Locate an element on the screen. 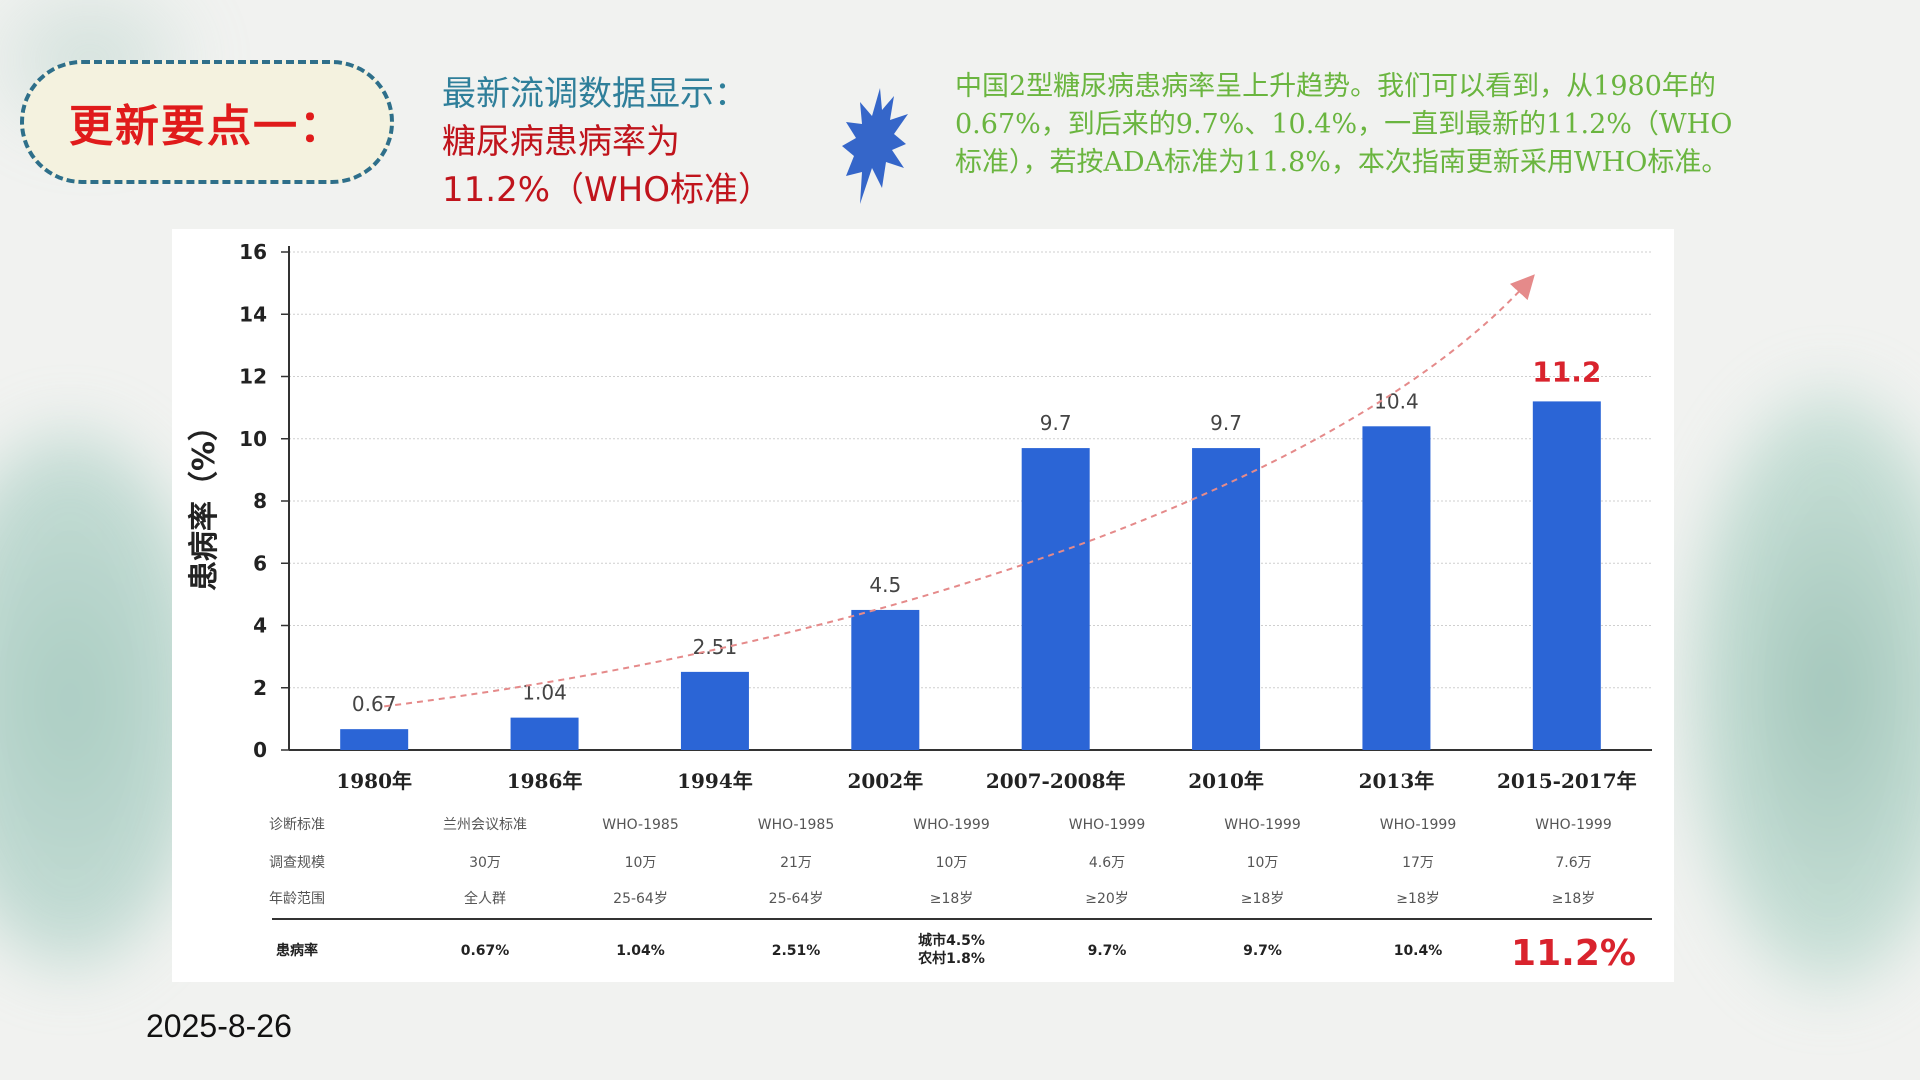  table-cell: 21万 is located at coordinates (796, 863).